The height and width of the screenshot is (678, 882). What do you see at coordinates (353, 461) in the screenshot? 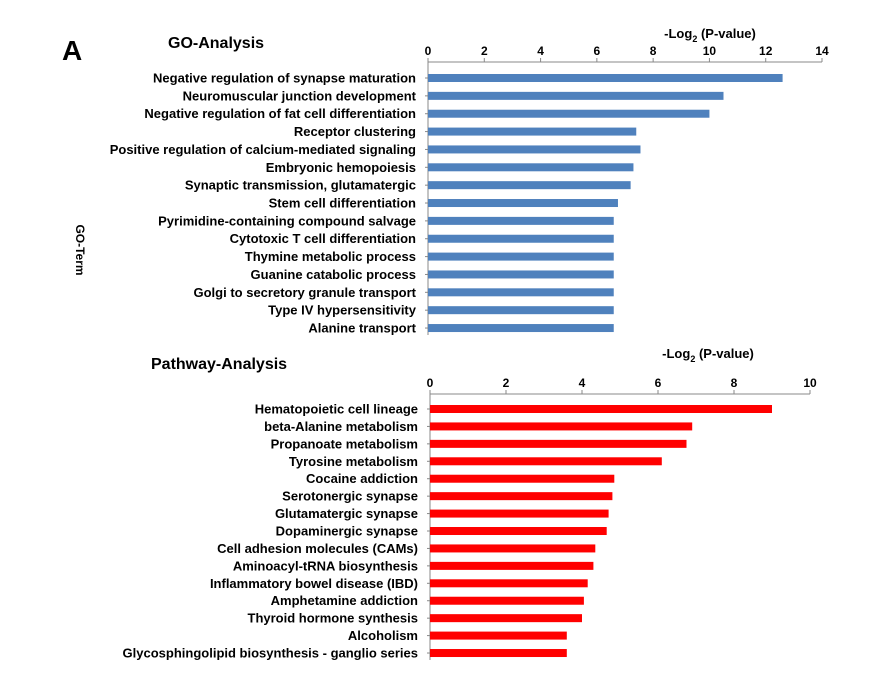
I see `pathway-category-label: Tyrosine metabolism` at bounding box center [353, 461].